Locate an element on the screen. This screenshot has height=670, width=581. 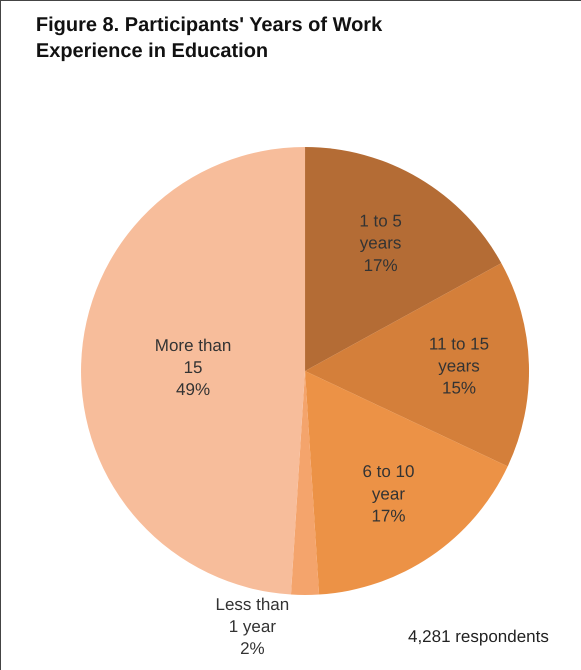
slice-label: 11 to 15 years is located at coordinates (459, 355).